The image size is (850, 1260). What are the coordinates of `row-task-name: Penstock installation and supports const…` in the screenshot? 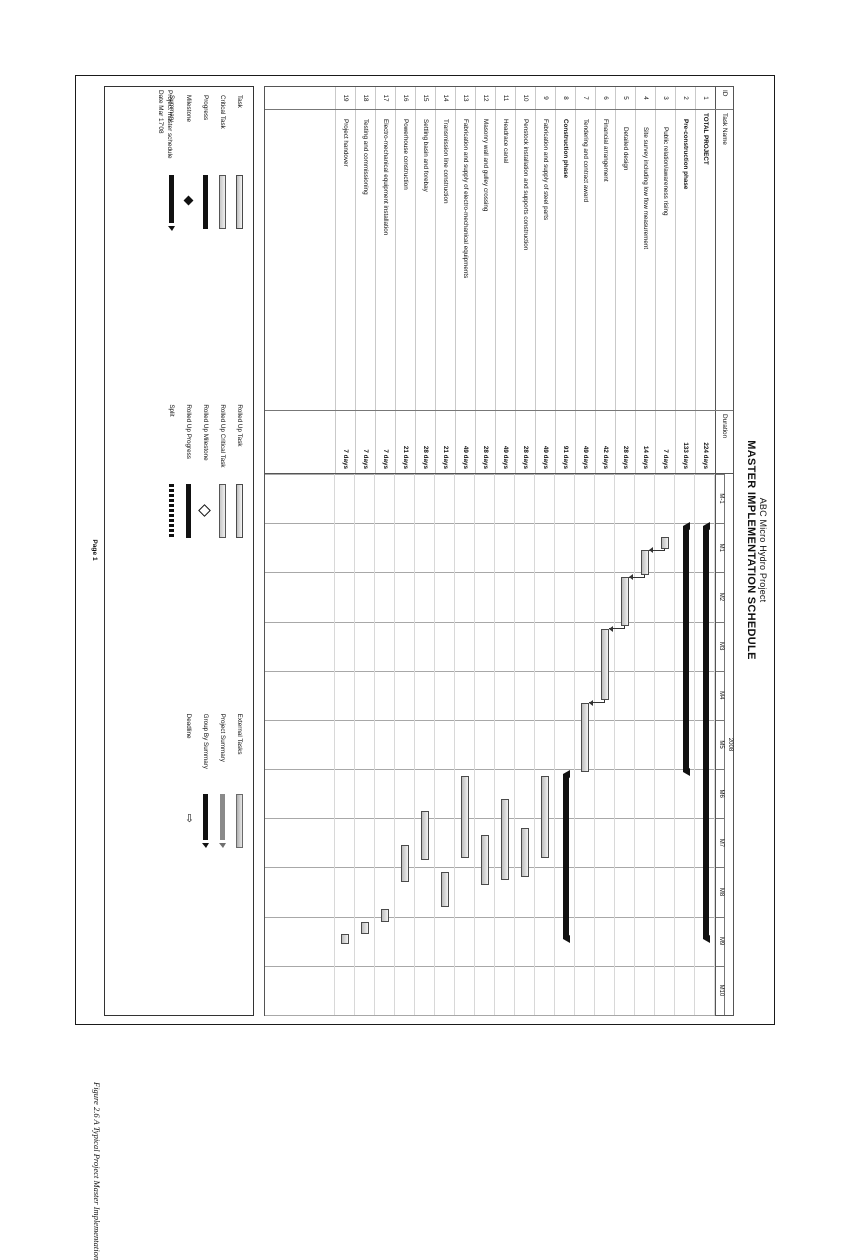 It's located at (525, 260).